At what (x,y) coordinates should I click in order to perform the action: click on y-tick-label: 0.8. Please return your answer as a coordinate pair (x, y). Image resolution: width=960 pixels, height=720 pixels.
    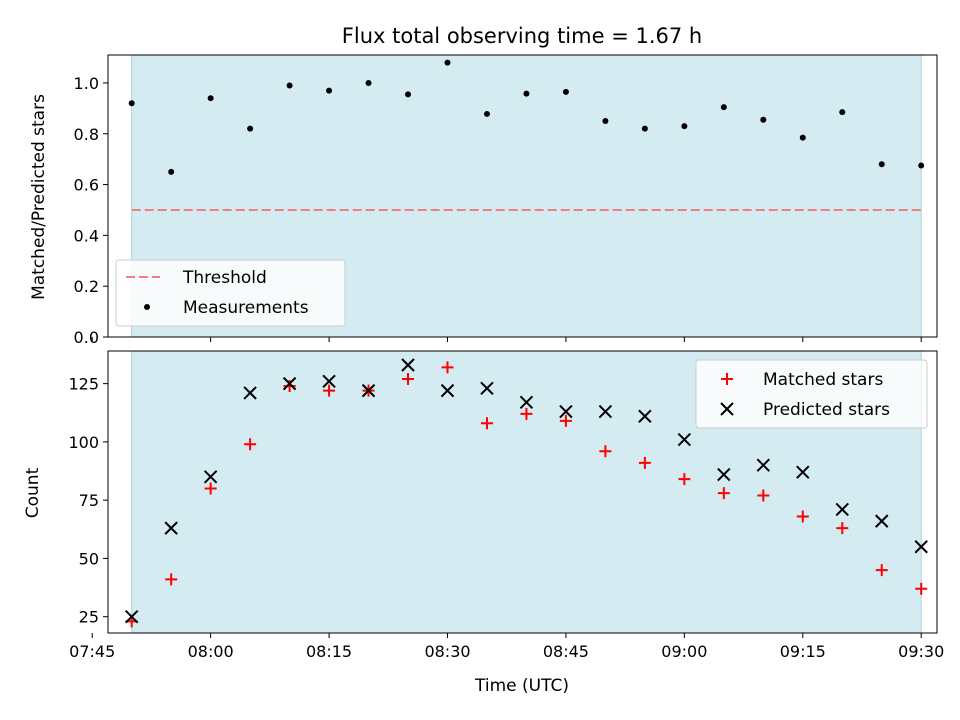
    Looking at the image, I should click on (86, 134).